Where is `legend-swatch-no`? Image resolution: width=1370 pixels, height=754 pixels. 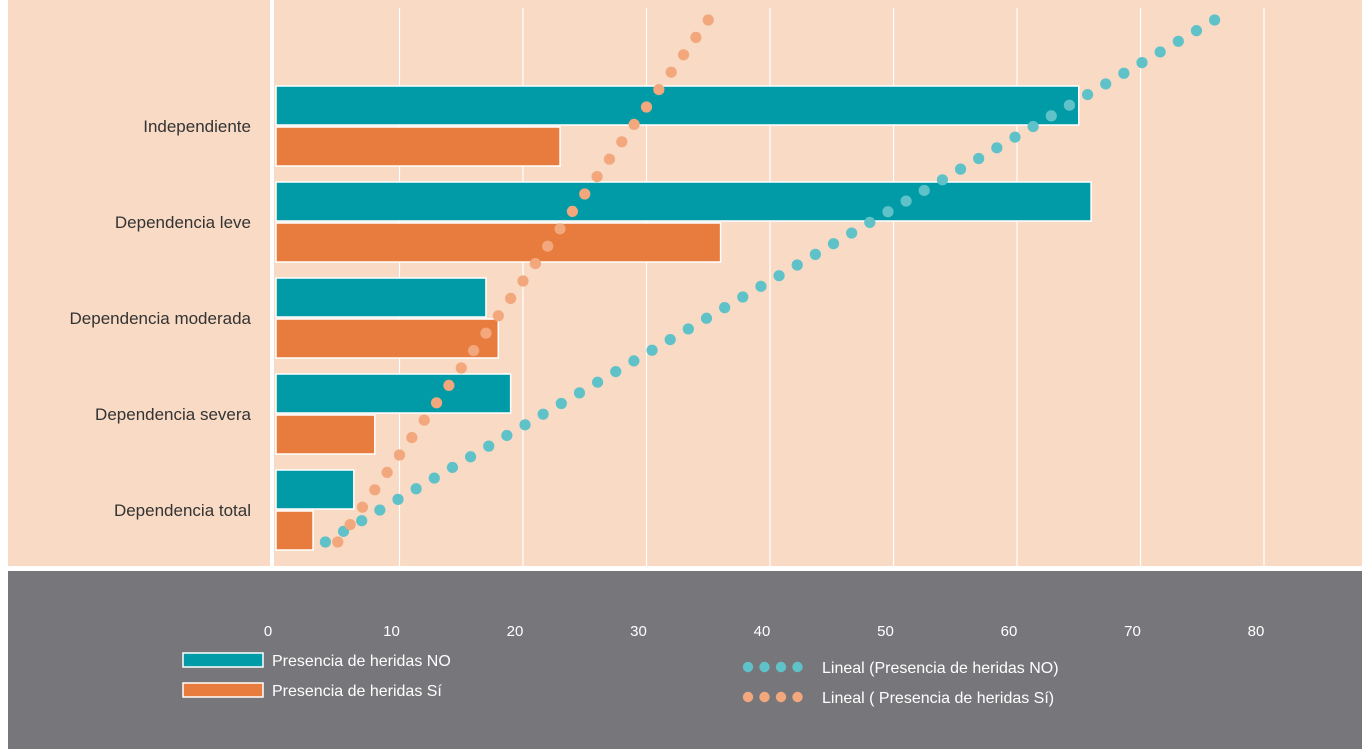 legend-swatch-no is located at coordinates (223, 660).